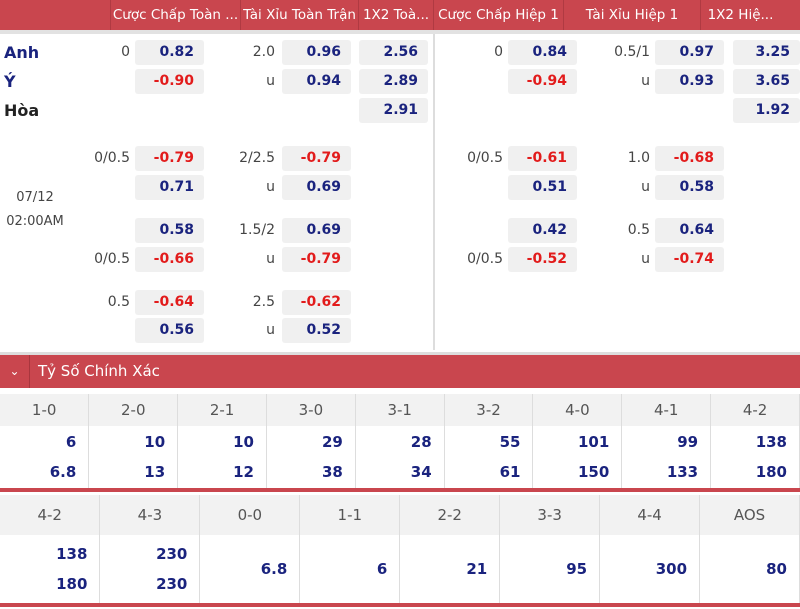 The height and width of the screenshot is (609, 800). Describe the element at coordinates (421, 442) in the screenshot. I see `score-odds-value: 28` at that location.